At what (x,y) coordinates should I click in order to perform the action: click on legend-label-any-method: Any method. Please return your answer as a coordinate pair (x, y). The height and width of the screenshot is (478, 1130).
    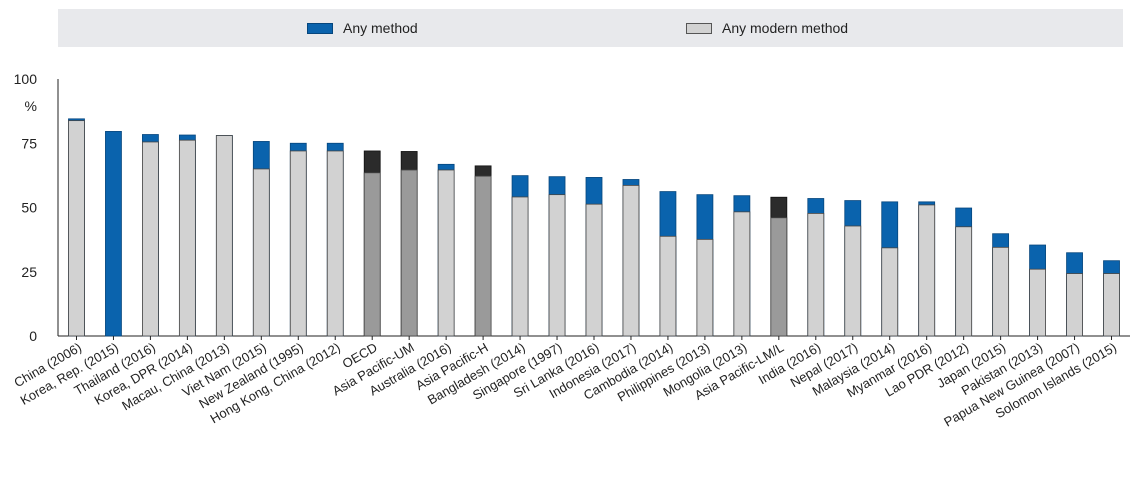
    Looking at the image, I should click on (380, 28).